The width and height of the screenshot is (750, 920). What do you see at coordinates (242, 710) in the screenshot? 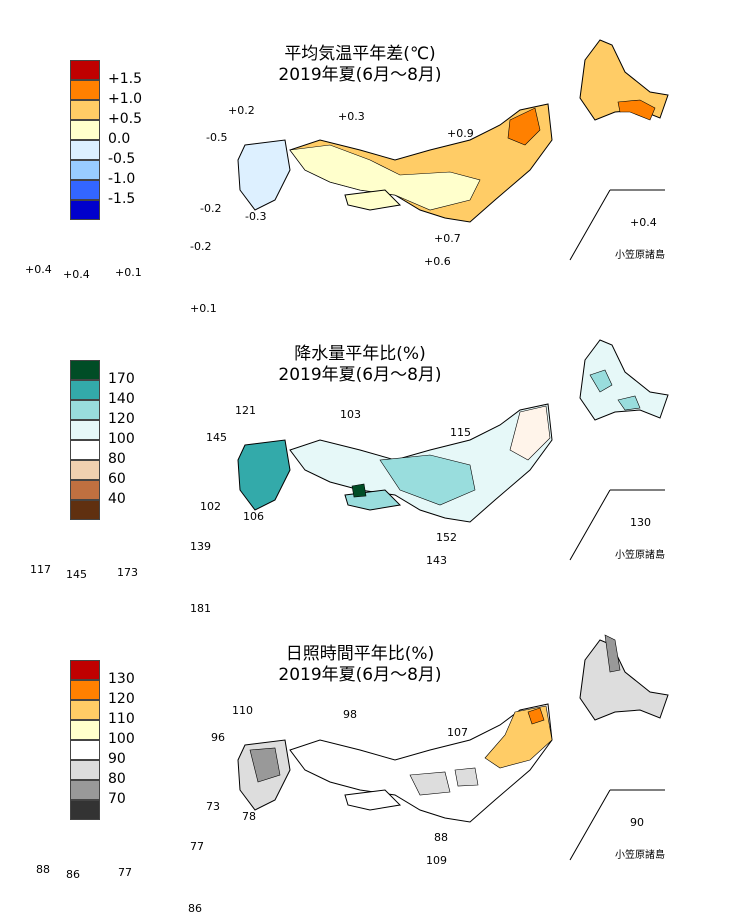
I see `station-value: 110` at bounding box center [242, 710].